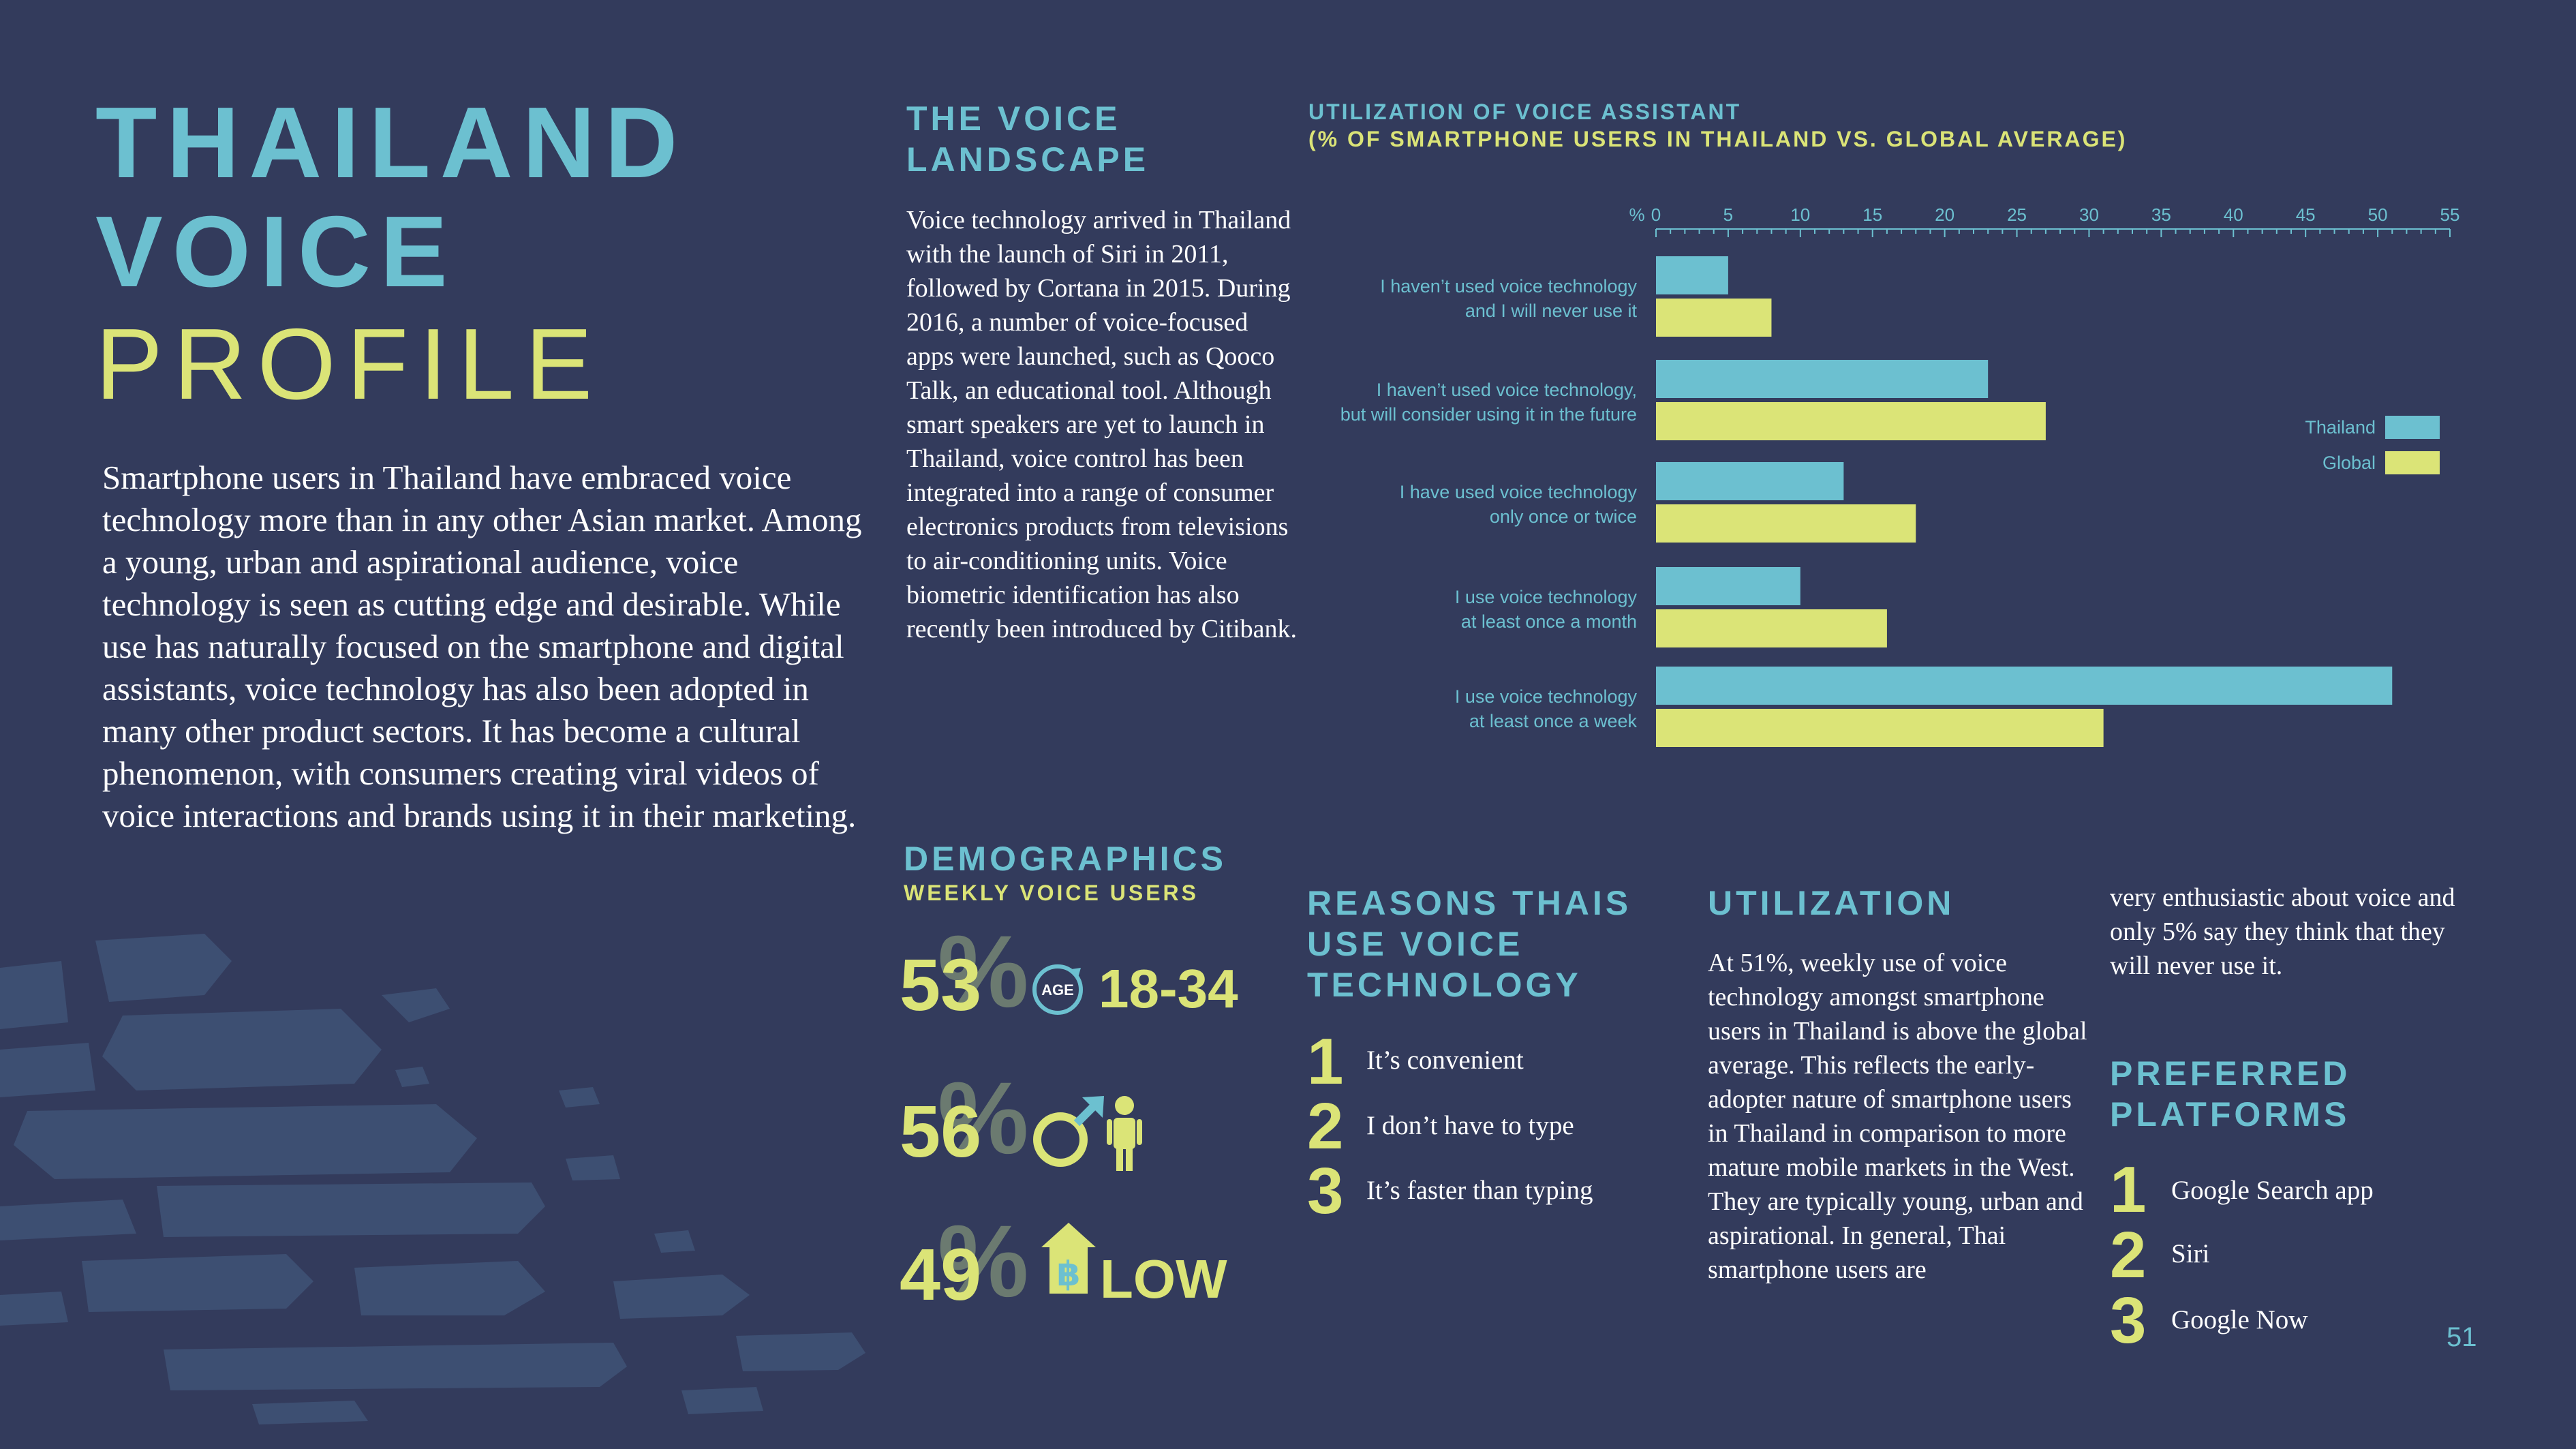 The width and height of the screenshot is (2576, 1449). I want to click on age-icon: AGE, so click(1057, 989).